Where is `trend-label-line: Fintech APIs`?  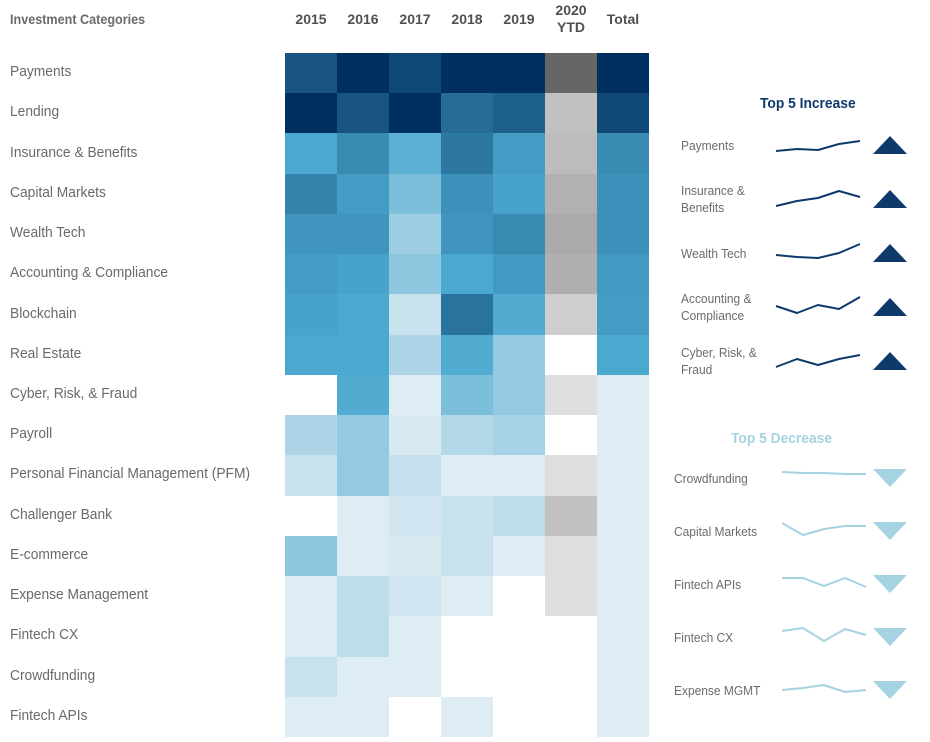
trend-label-line: Fintech APIs is located at coordinates (708, 584).